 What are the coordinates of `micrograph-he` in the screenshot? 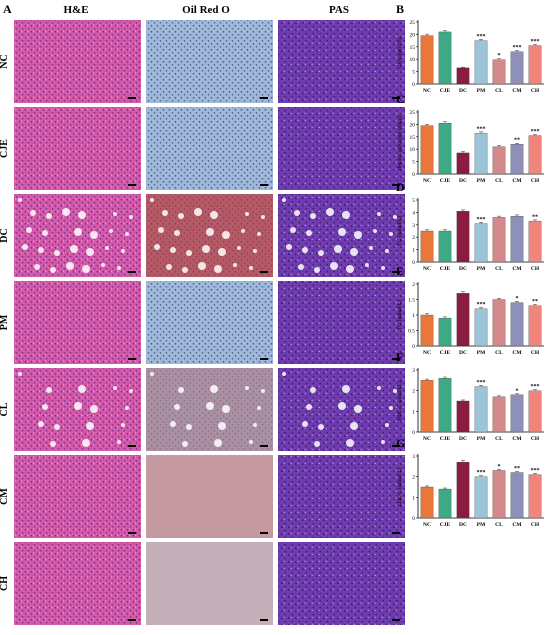 It's located at (77, 496).